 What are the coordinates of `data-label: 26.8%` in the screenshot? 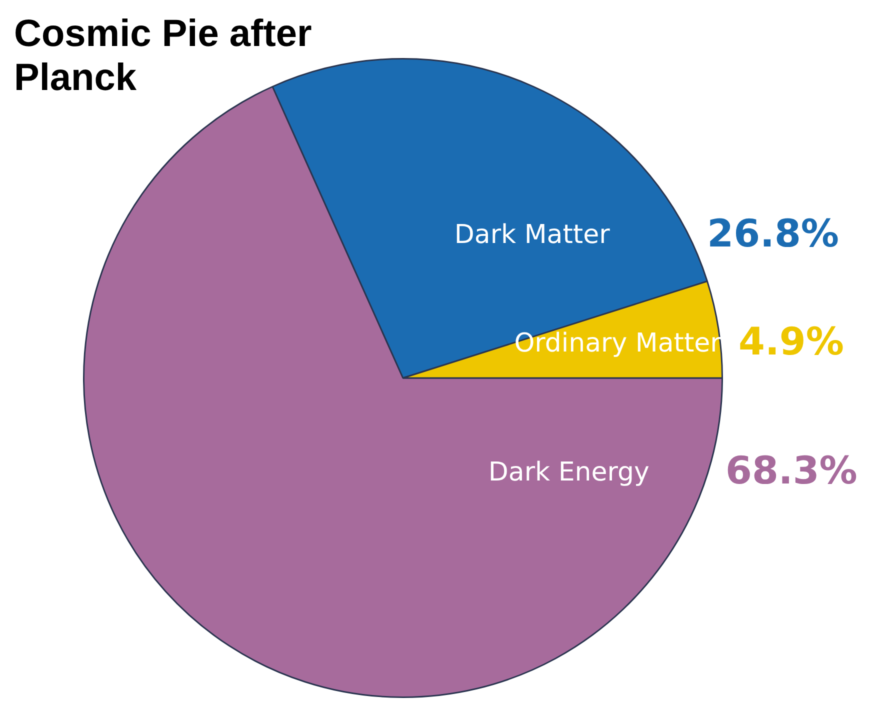 It's located at (773, 233).